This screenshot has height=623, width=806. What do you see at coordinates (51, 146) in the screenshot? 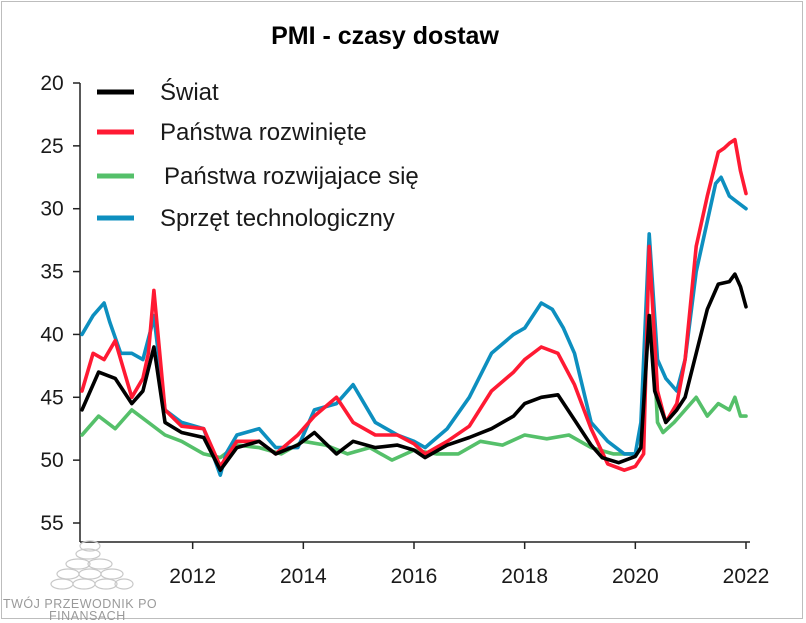
I see `y-tick-label: 25` at bounding box center [51, 146].